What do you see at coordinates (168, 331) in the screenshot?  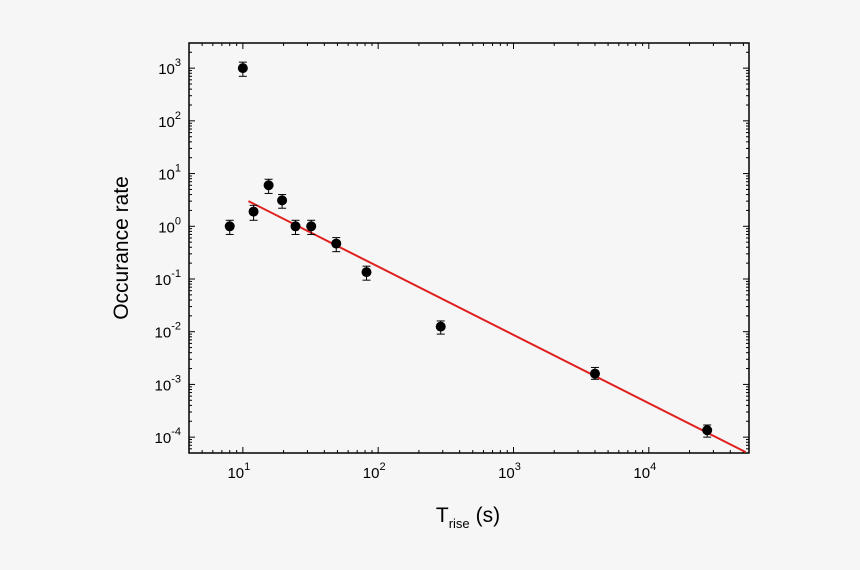 I see `y-tick-label: 10⁻²` at bounding box center [168, 331].